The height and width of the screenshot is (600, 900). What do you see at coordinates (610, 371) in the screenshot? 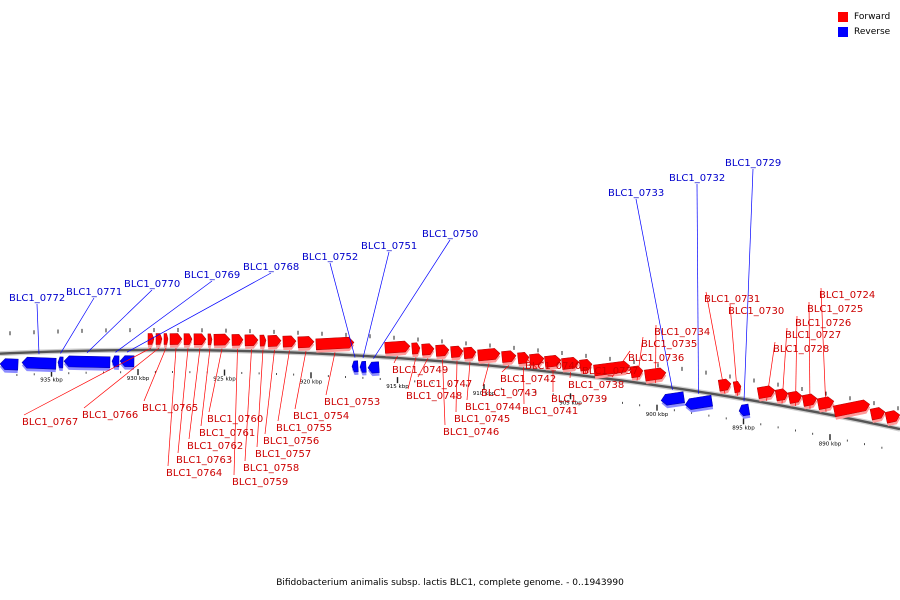
I see `gene-label-BLC1_0737: BLC1_0737` at bounding box center [610, 371].